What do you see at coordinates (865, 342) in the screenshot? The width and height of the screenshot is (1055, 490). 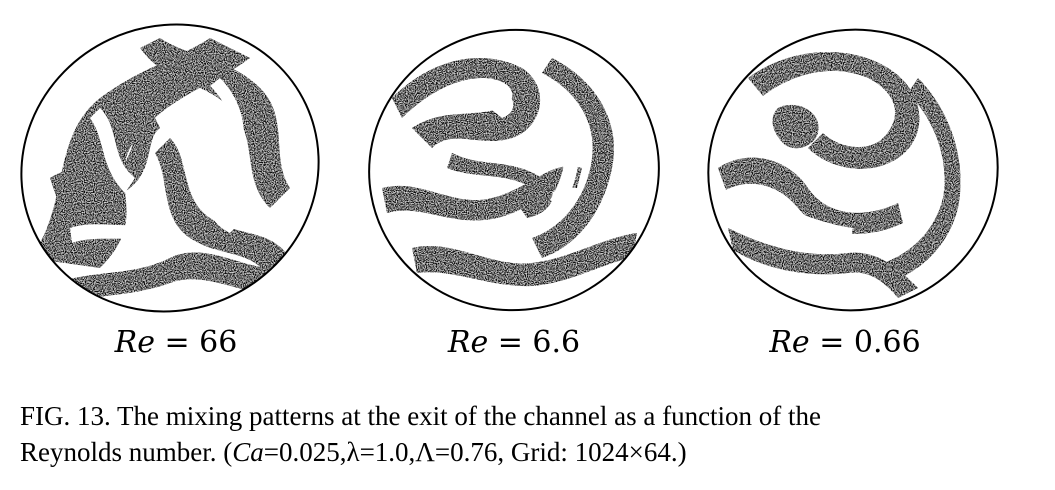 I see `re-value: = 0.66` at bounding box center [865, 342].